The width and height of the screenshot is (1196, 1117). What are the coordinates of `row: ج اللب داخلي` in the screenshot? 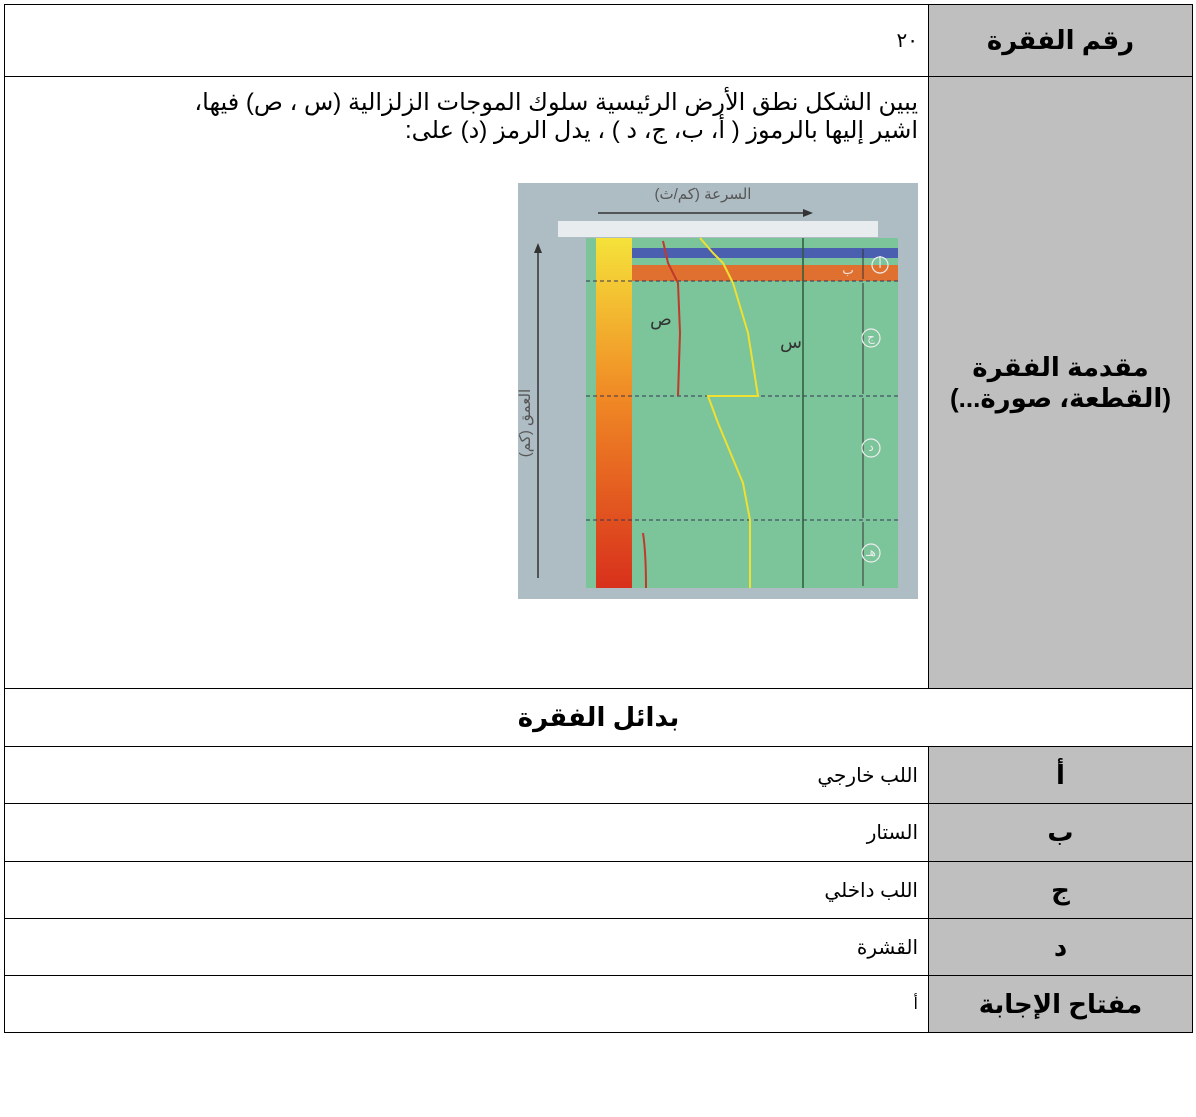 It's located at (598, 890).